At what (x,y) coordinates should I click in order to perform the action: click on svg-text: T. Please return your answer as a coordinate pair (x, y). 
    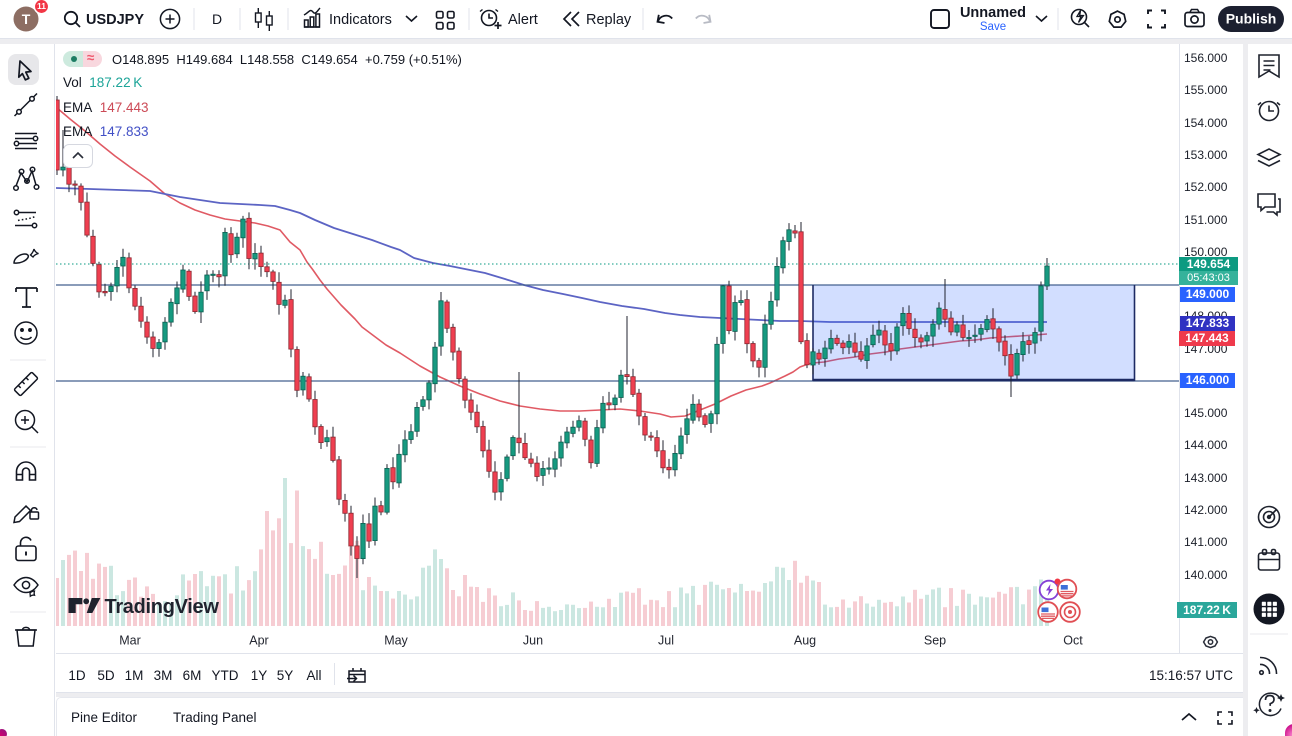
    Looking at the image, I should click on (26, 19).